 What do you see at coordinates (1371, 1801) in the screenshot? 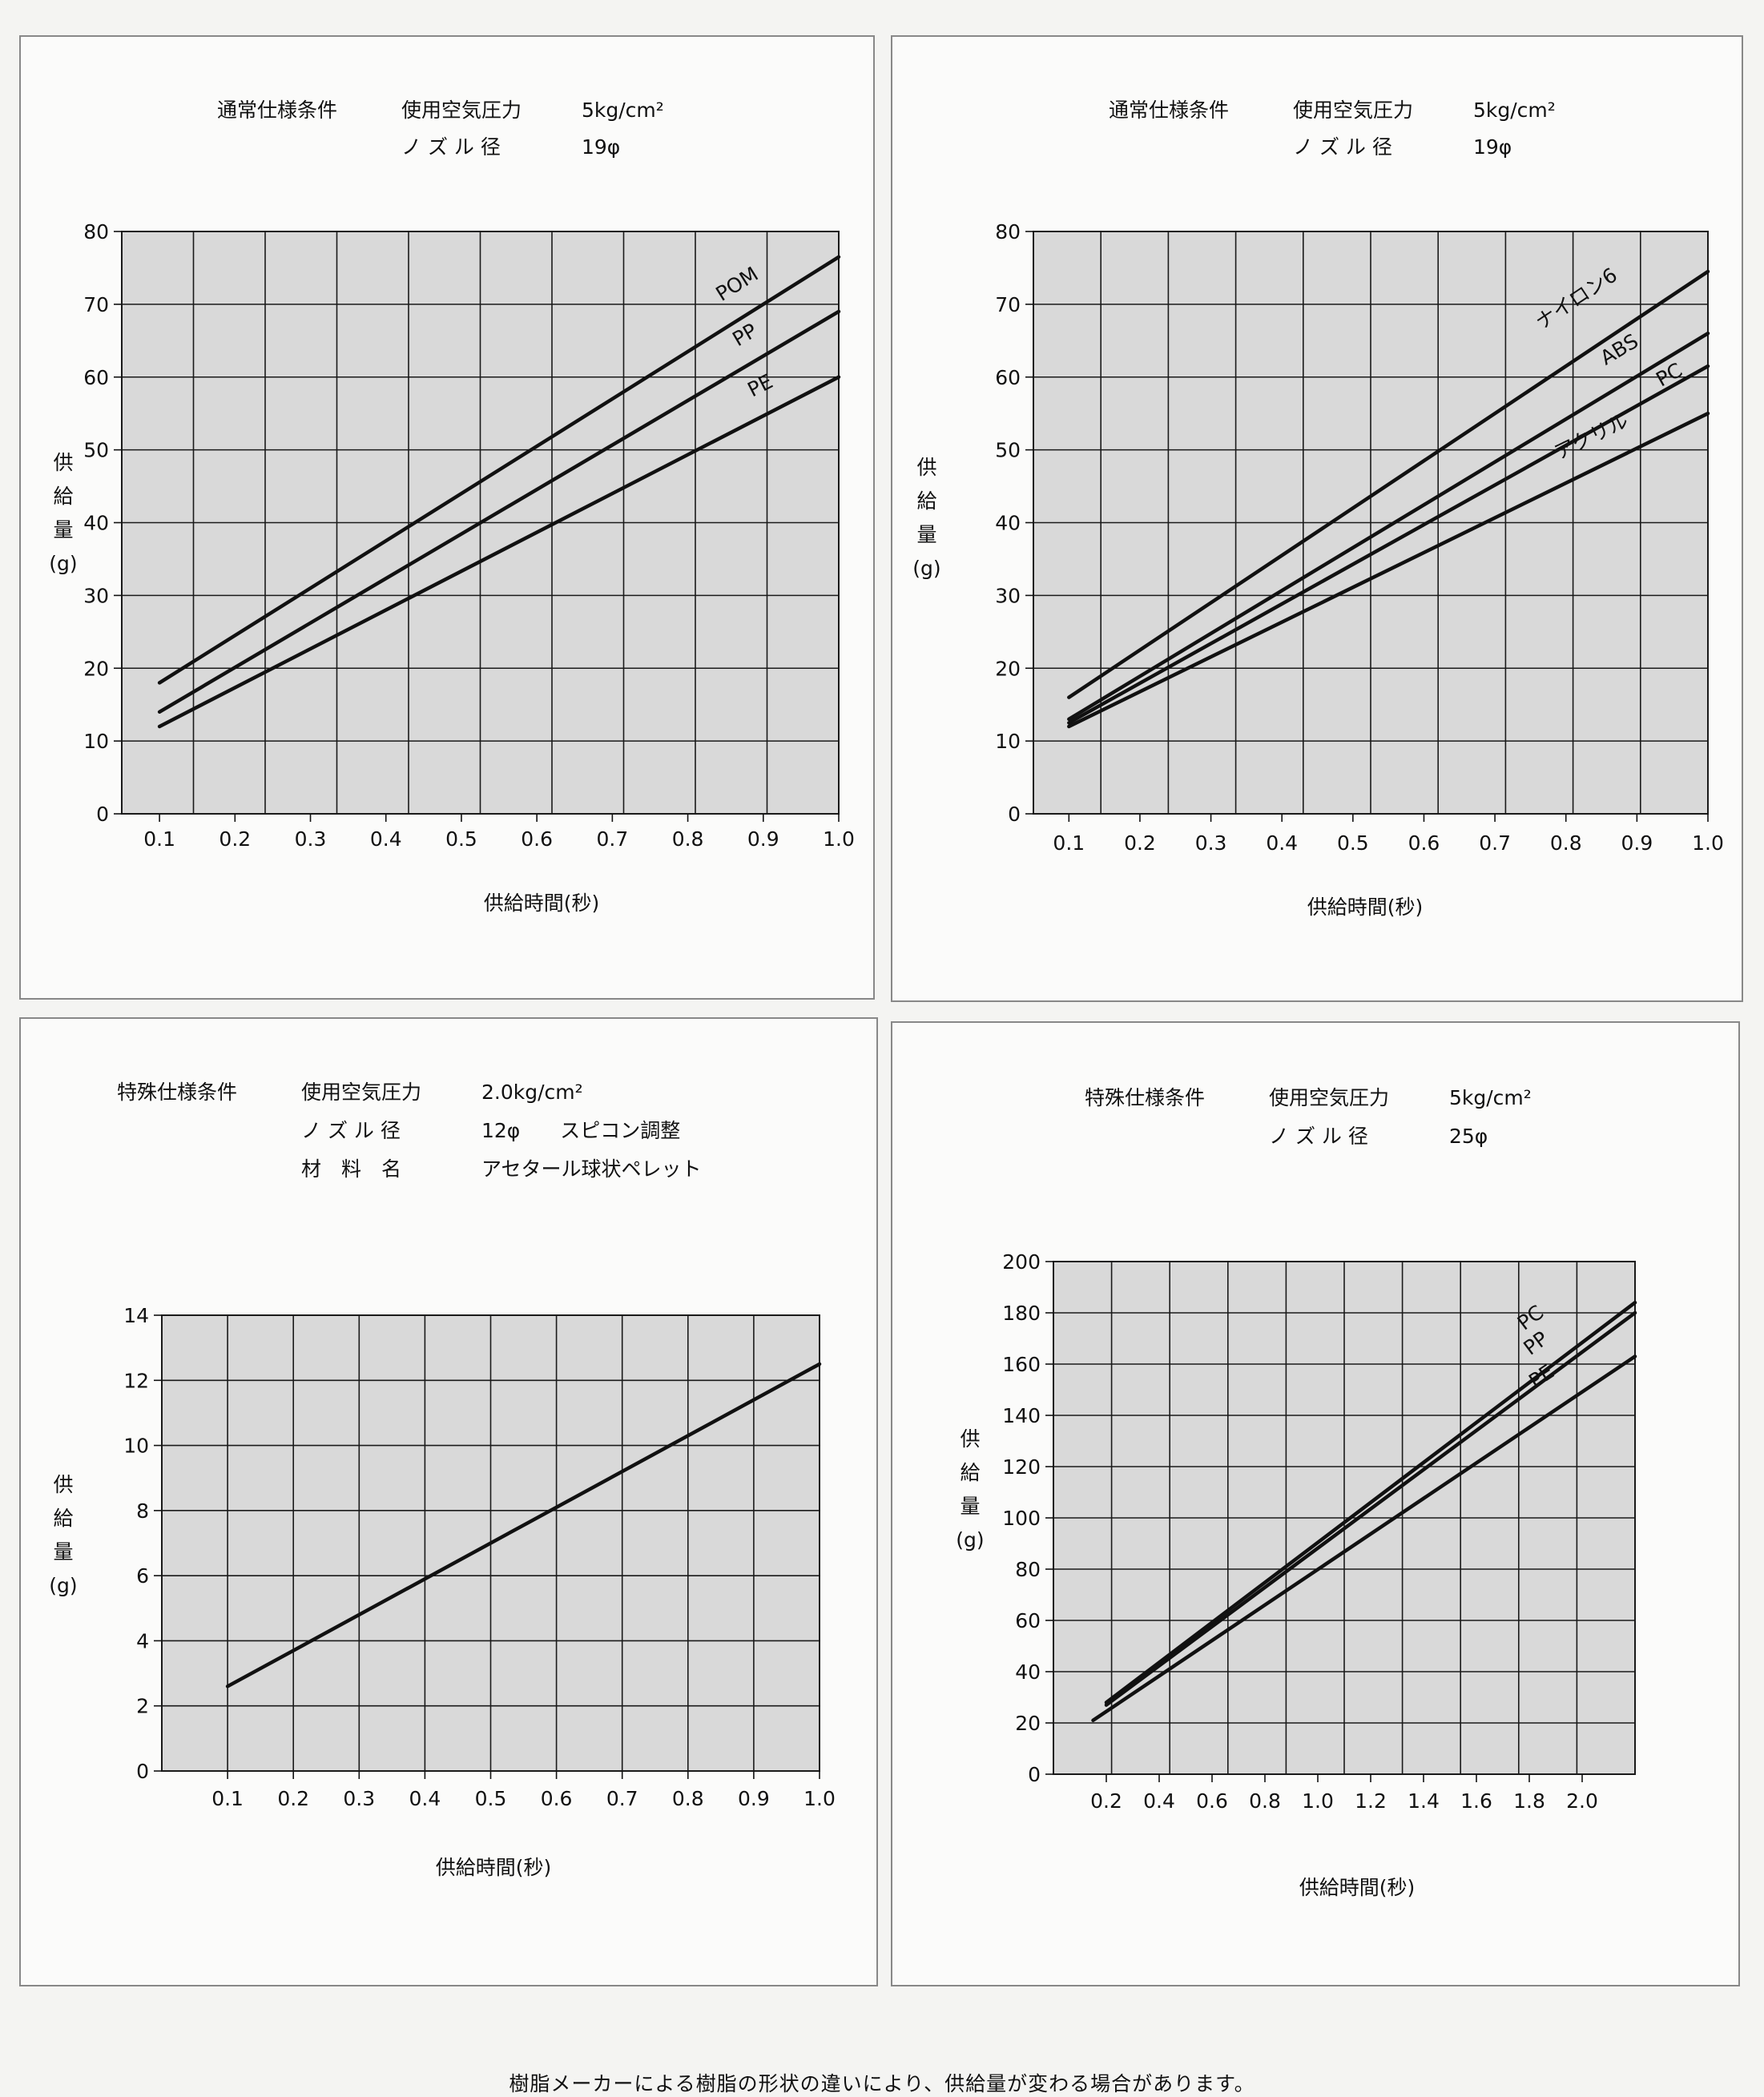
I see `x-tick-label: 1.2` at bounding box center [1371, 1801].